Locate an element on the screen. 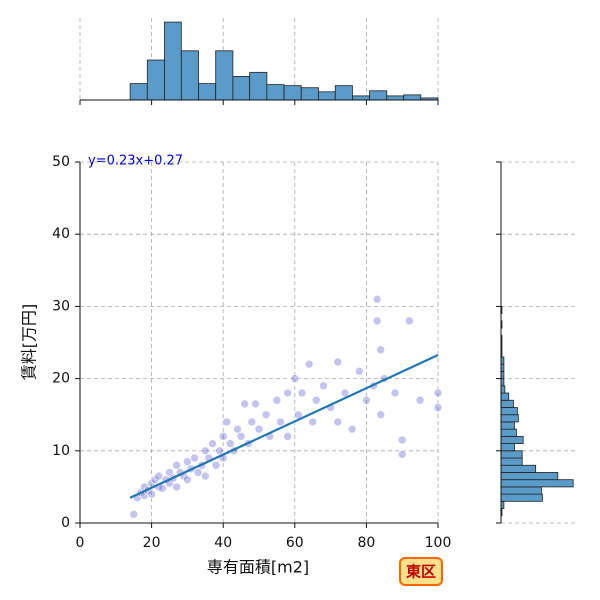 The image size is (600, 600). x-tick-label: 100 is located at coordinates (438, 543).